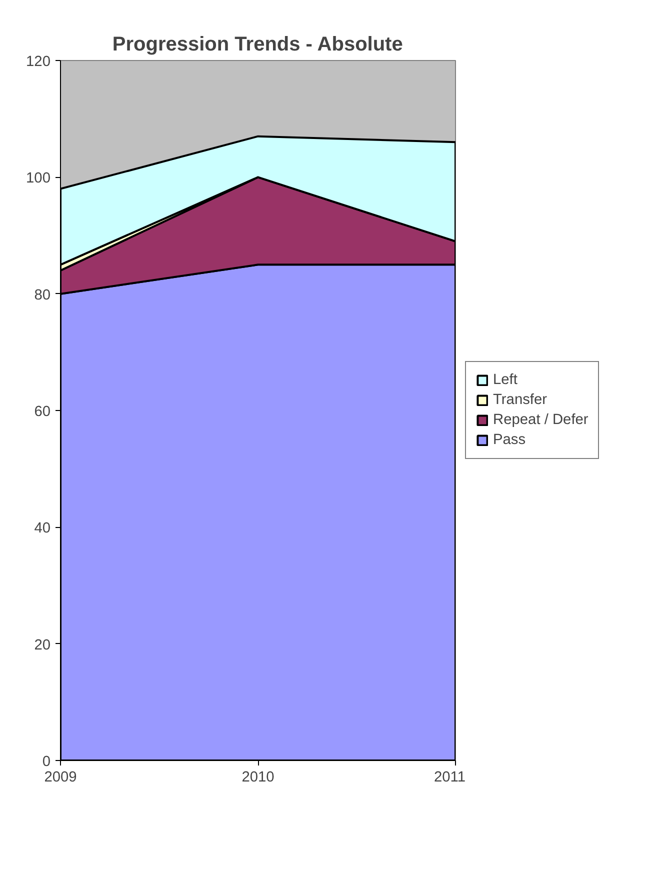  I want to click on y-tick-label: 0, so click(46, 762).